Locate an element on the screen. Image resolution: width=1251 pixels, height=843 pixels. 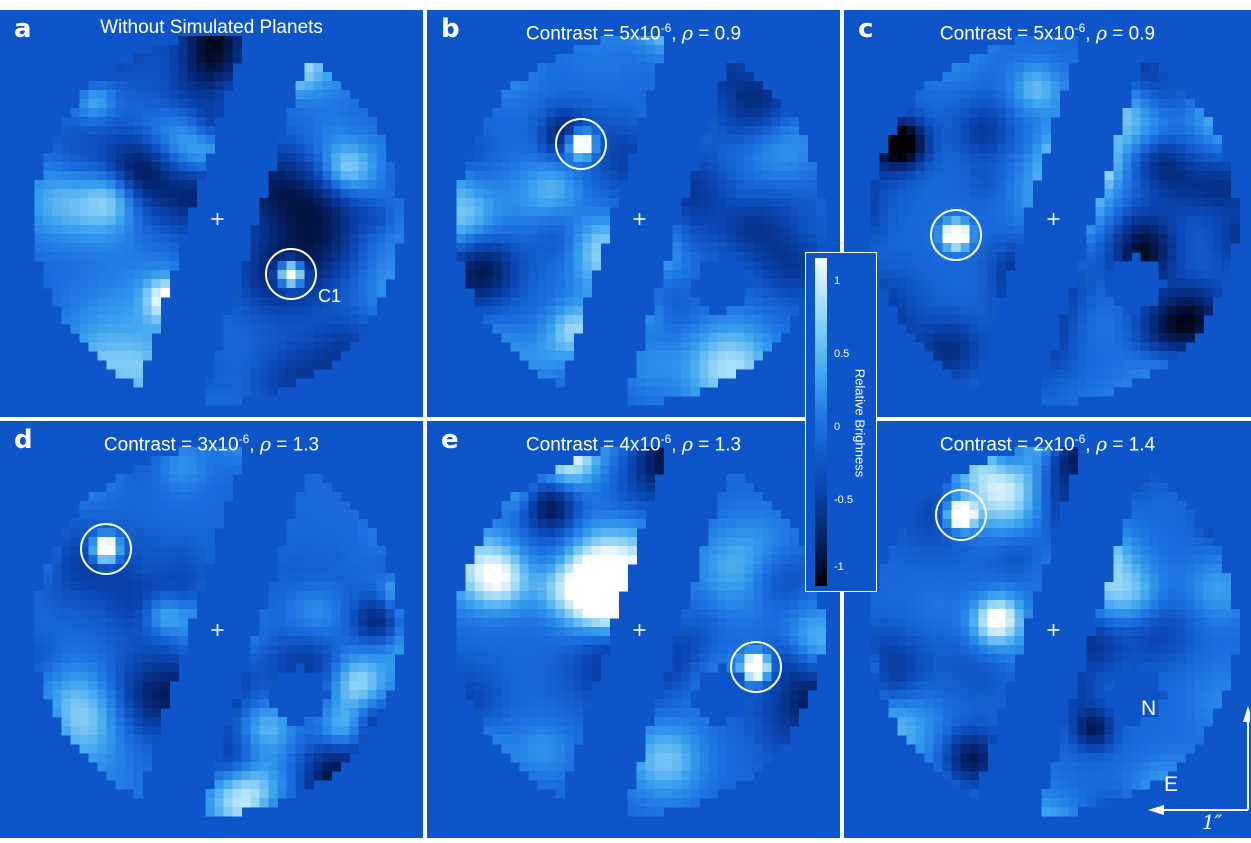
colorbar-gradient is located at coordinates (821, 422).